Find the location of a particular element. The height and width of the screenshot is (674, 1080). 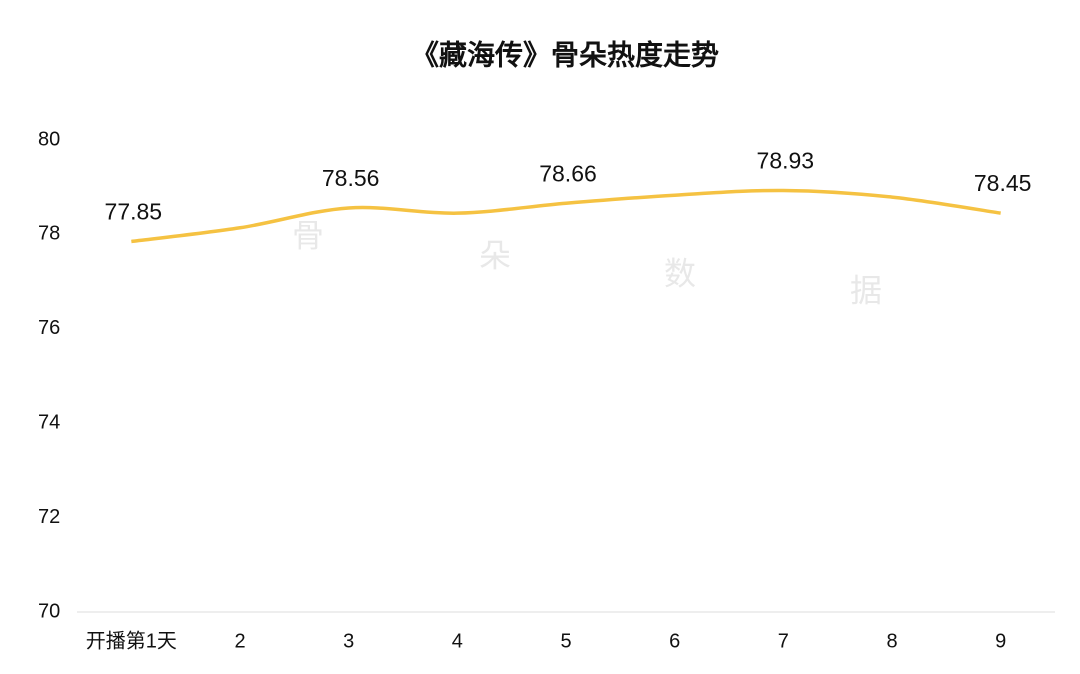

y-tick-label: 80 is located at coordinates (49, 139).